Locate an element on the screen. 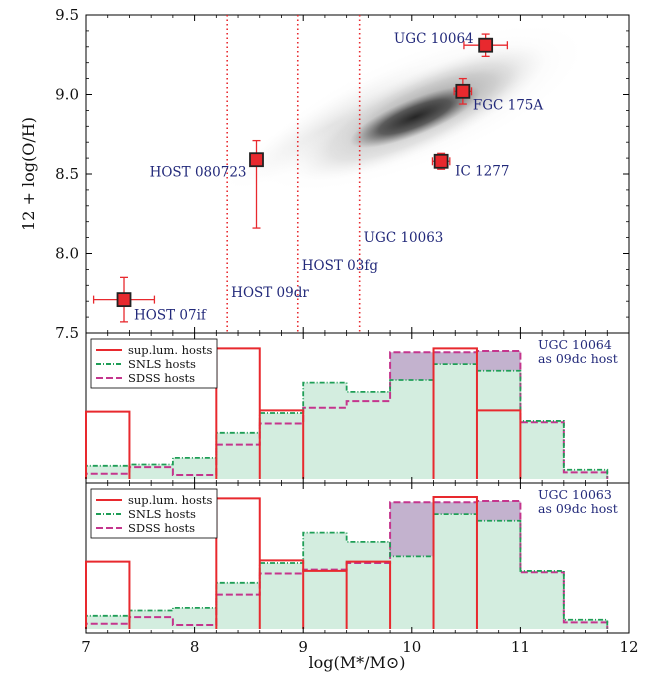 Image resolution: width=654 pixels, height=682 pixels. reference-line-labels: HOST 09dr HOST 03fg UGC 10063 is located at coordinates (337, 265).